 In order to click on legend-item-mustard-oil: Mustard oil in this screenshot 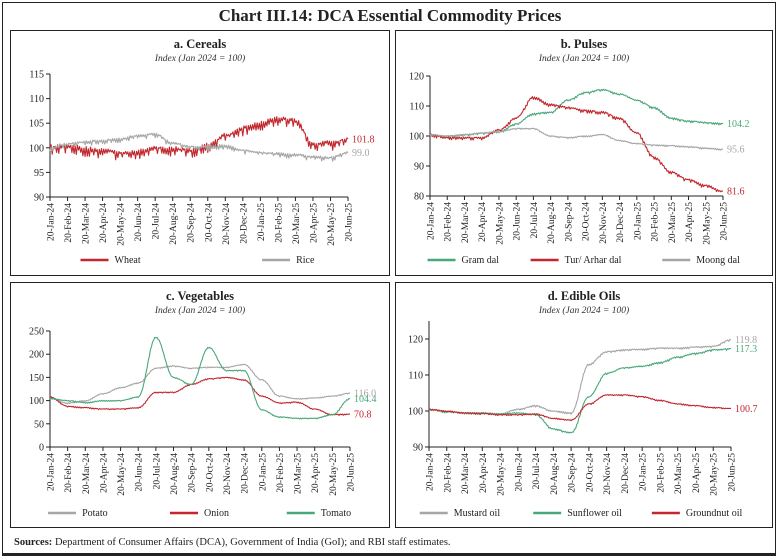, I will do `click(459, 513)`.